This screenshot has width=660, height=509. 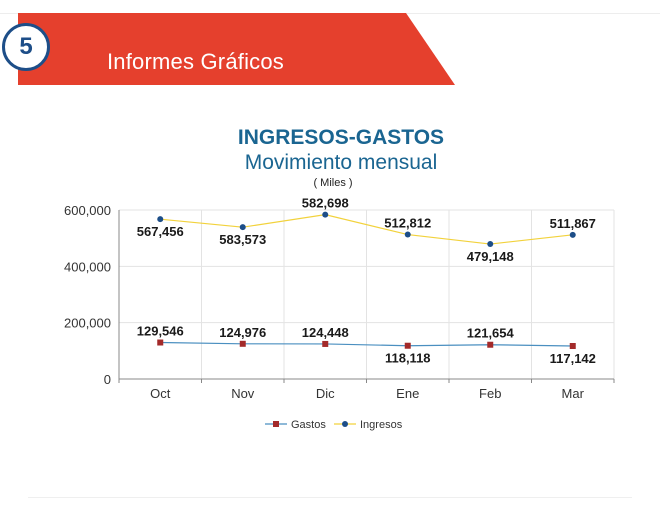 I want to click on chart-subtitle: Movimiento mensual, so click(x=341, y=162).